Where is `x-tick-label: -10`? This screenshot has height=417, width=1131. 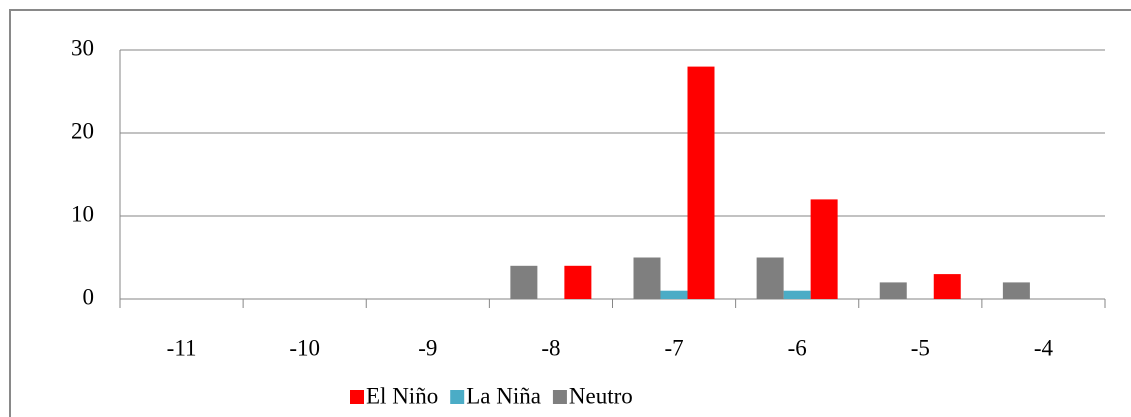
x-tick-label: -10 is located at coordinates (304, 347).